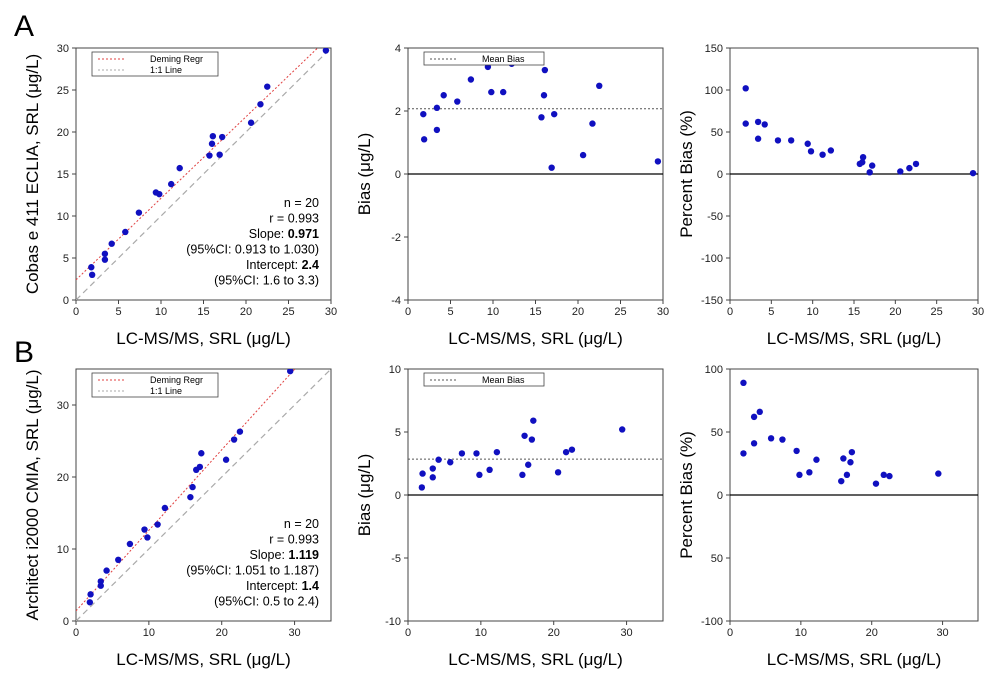 This screenshot has width=1000, height=692. I want to click on y-tick-label: -2, so click(396, 238).